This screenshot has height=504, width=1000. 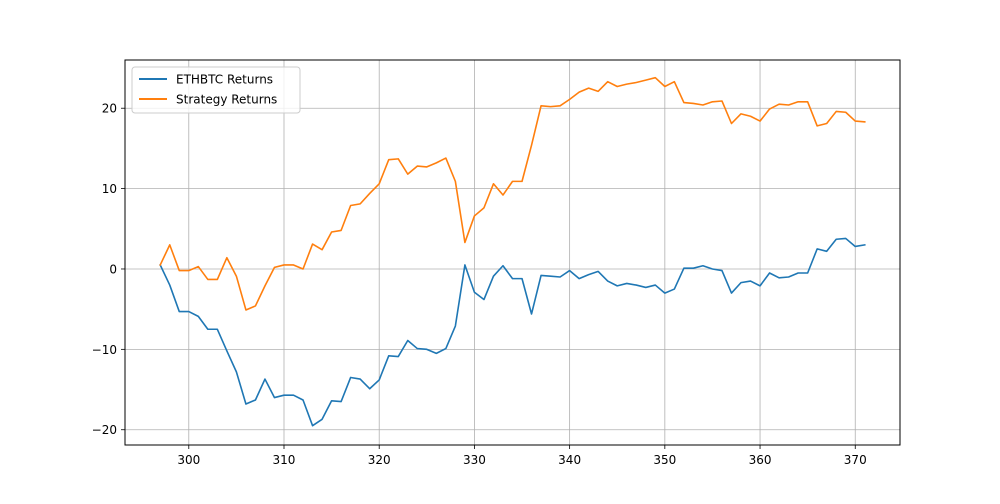 What do you see at coordinates (224, 80) in the screenshot?
I see `legend-label-ethbtc-returns: ETHBTC Returns` at bounding box center [224, 80].